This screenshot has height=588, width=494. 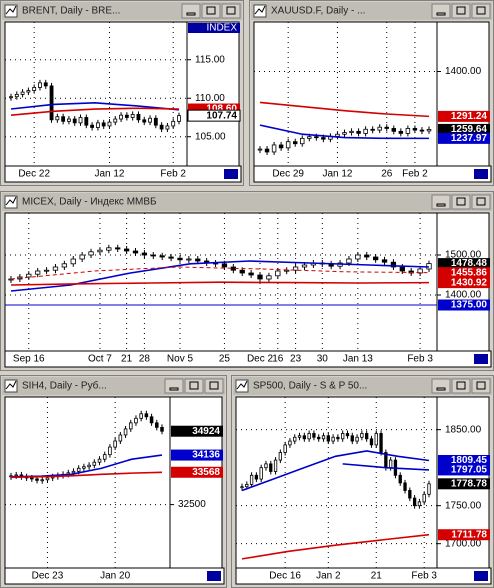 I want to click on x-tick-label: 25, so click(x=225, y=359).